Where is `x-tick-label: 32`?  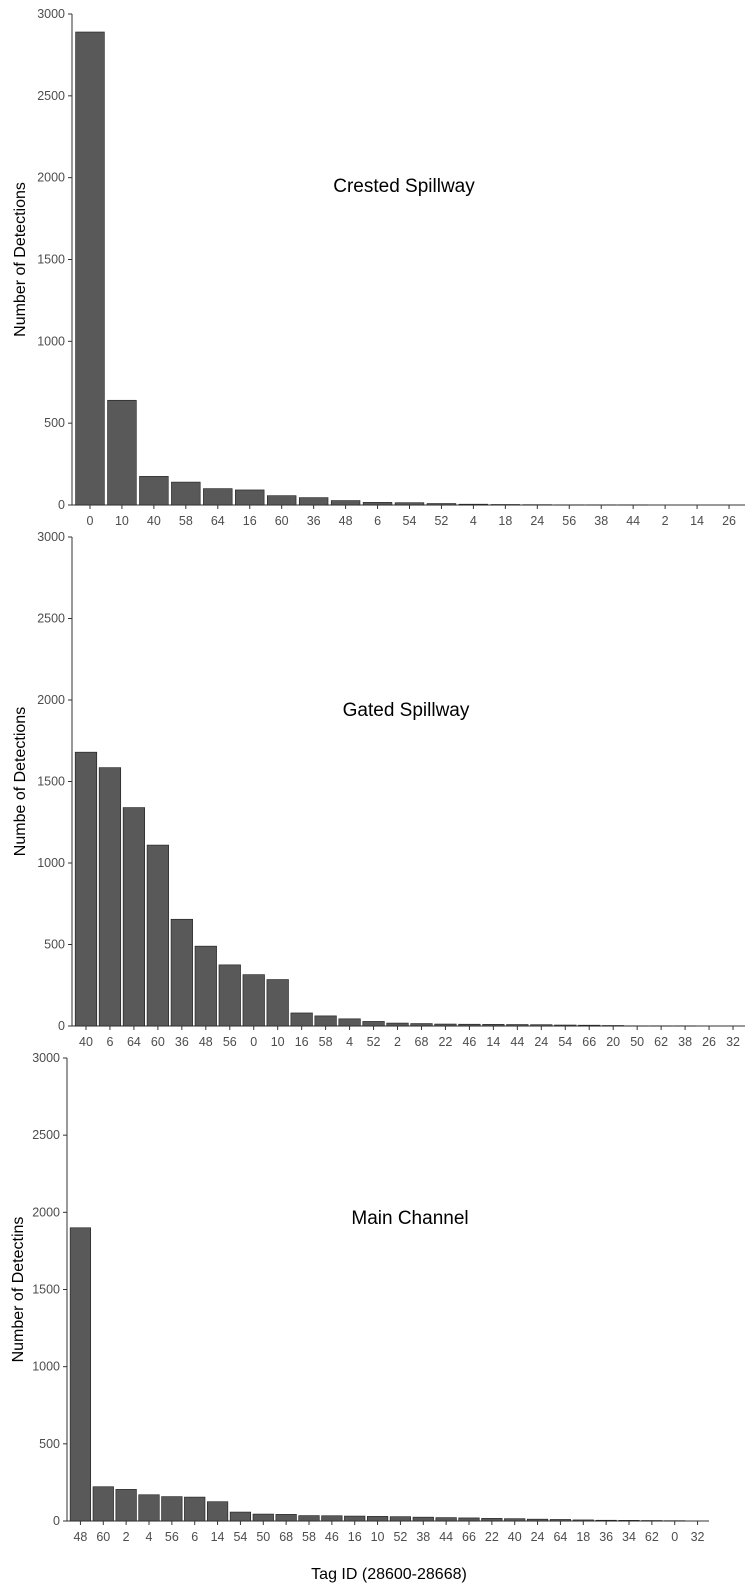
x-tick-label: 32 is located at coordinates (698, 1537).